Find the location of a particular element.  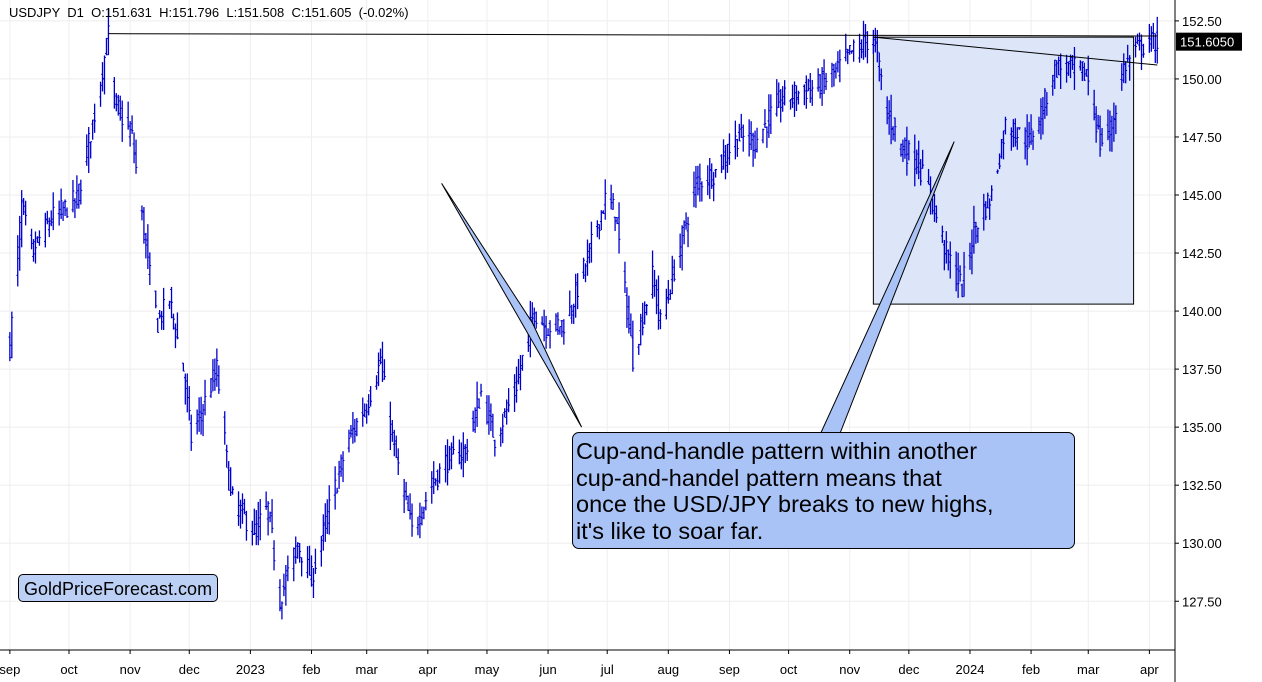

price-tick-label: 140.00 is located at coordinates (1202, 311).